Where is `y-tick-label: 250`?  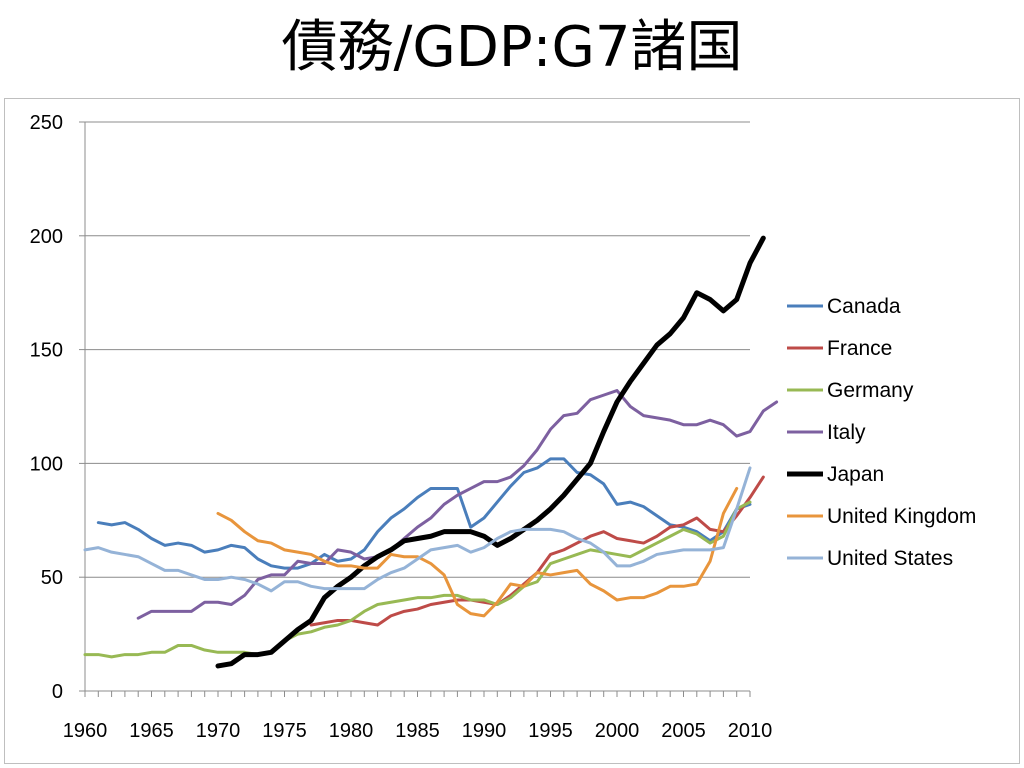
y-tick-label: 250 is located at coordinates (46, 123).